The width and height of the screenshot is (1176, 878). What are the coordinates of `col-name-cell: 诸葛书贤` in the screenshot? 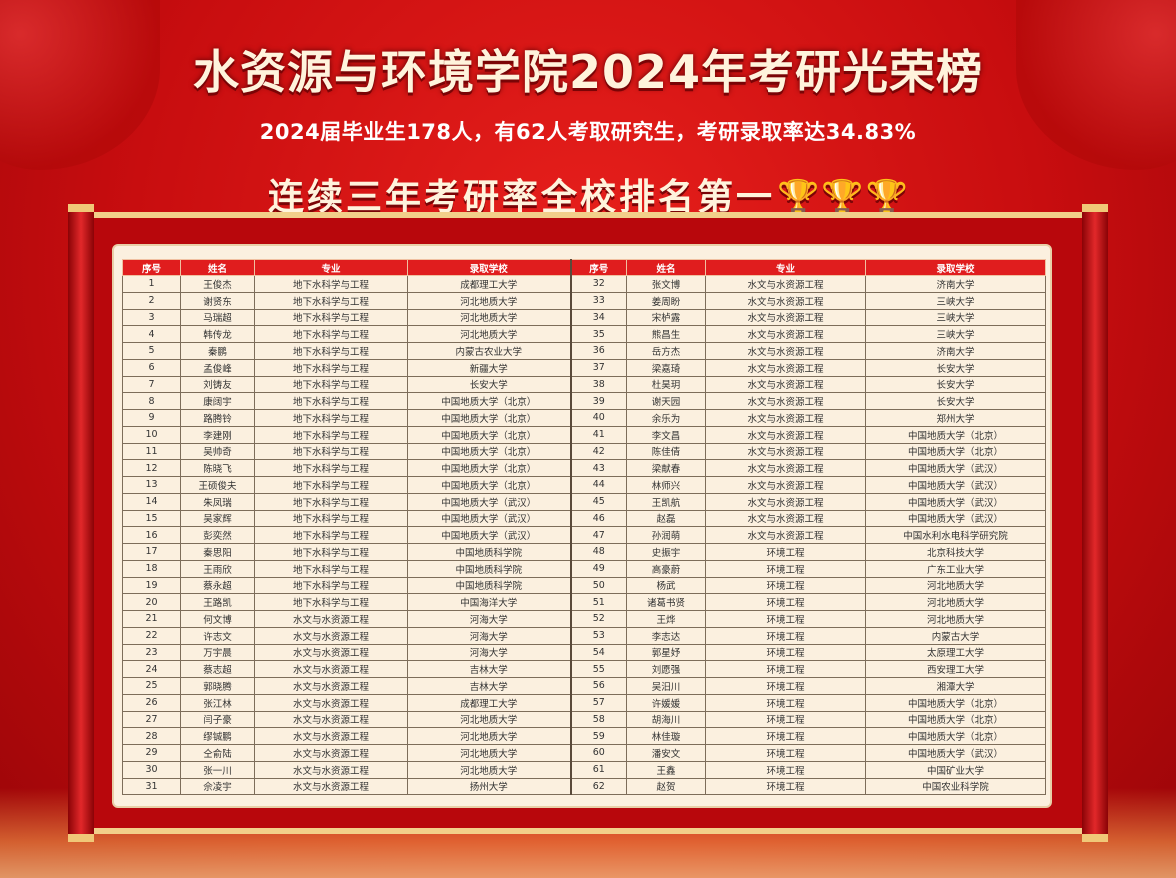 It's located at (666, 602).